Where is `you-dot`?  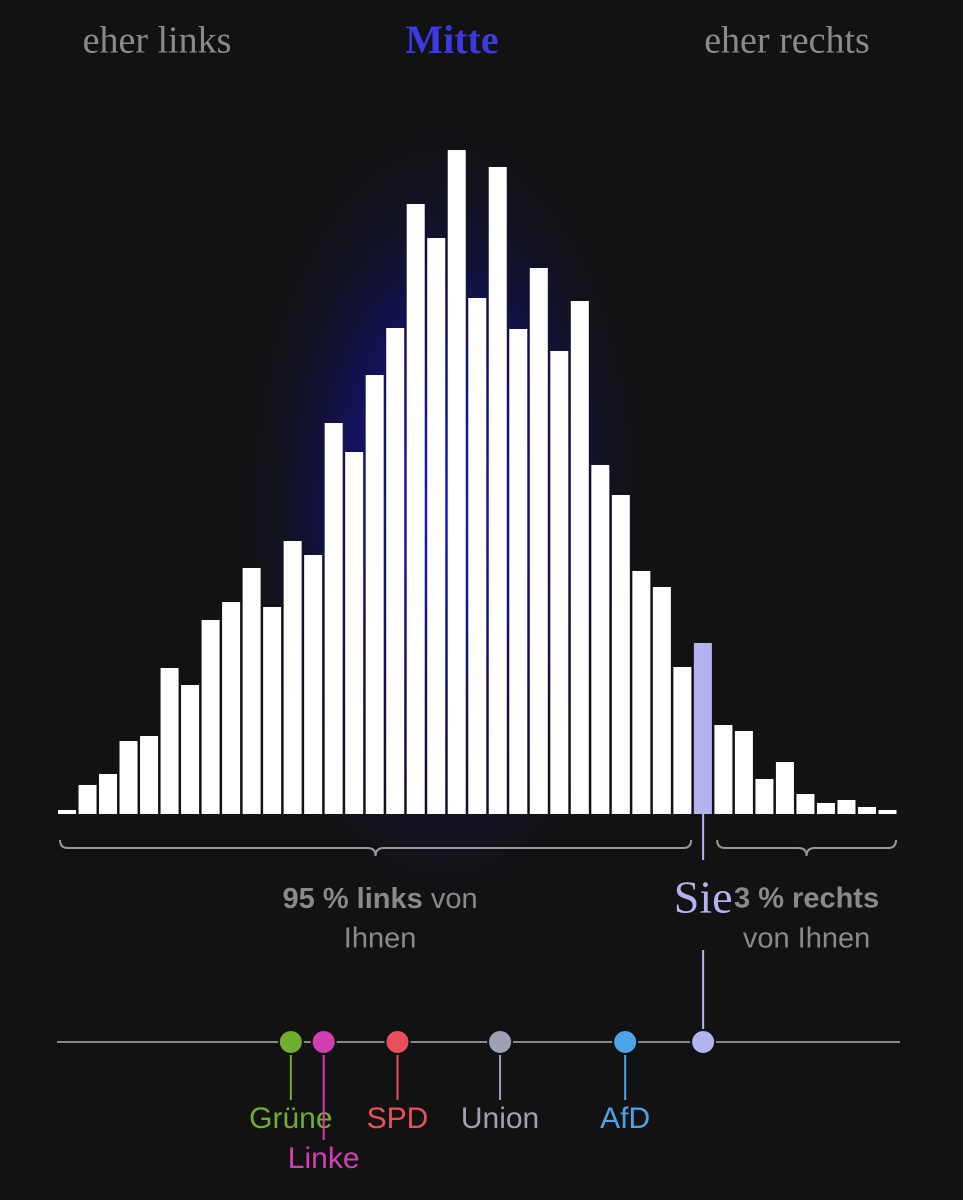
you-dot is located at coordinates (703, 1042).